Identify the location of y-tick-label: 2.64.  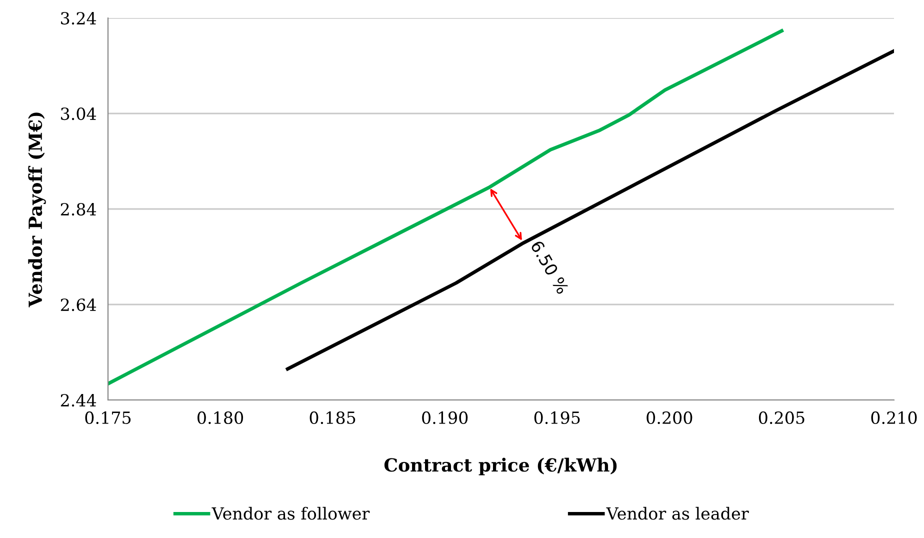
(78, 305).